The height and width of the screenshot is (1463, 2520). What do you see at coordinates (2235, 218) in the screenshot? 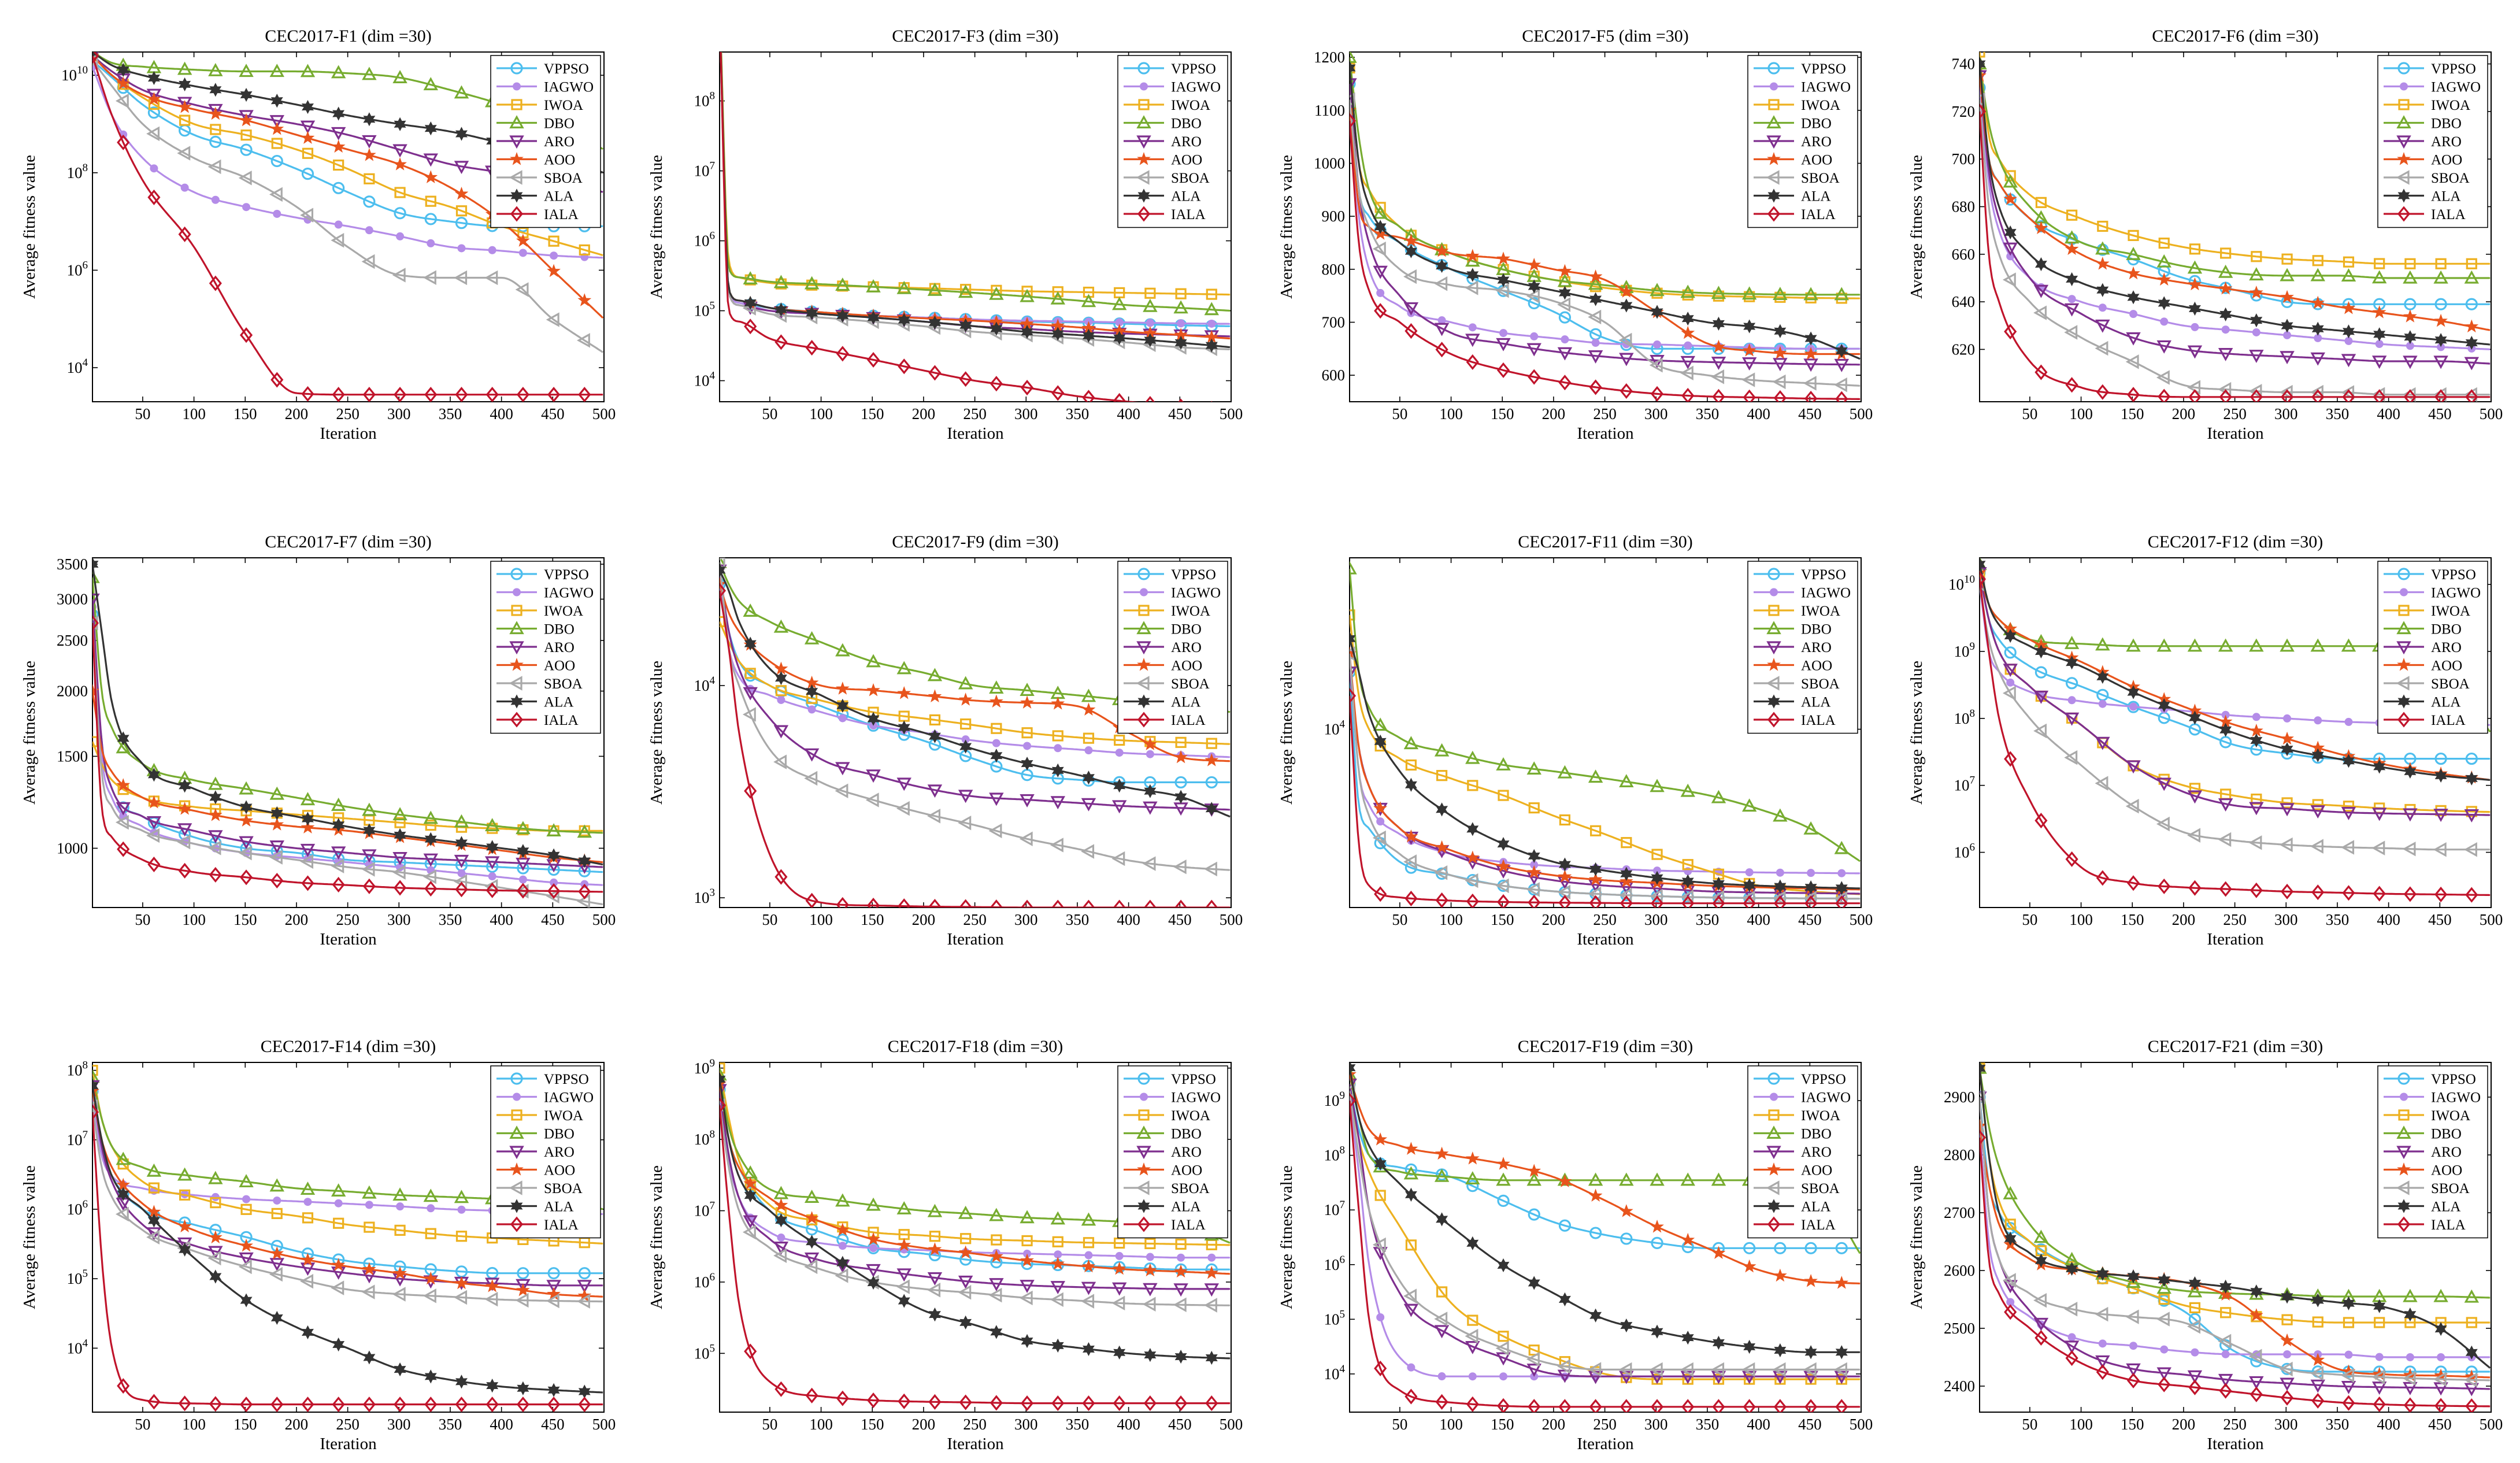
I see `series-line-iagwo` at bounding box center [2235, 218].